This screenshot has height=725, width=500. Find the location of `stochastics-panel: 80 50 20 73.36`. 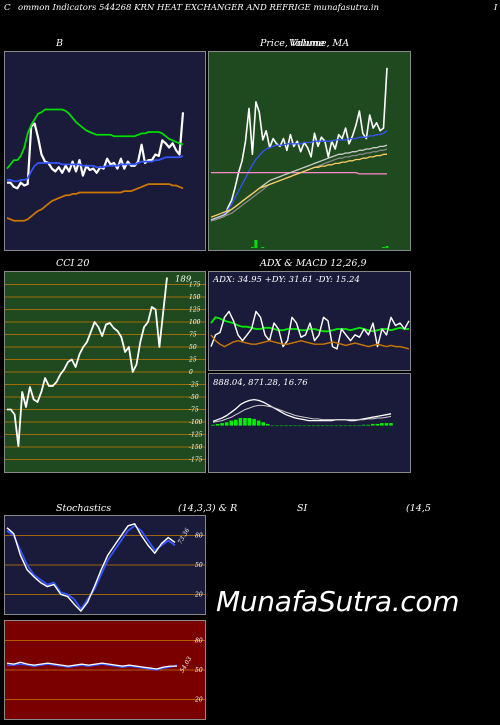

stochastics-panel: 80 50 20 73.36 is located at coordinates (105, 565).